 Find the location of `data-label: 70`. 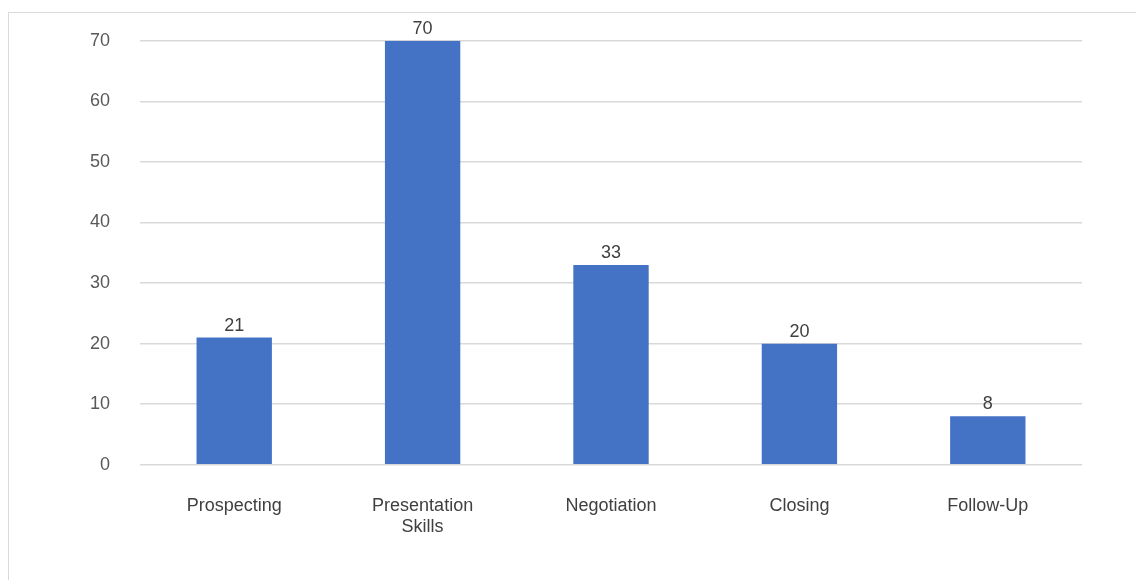

data-label: 70 is located at coordinates (422, 27).